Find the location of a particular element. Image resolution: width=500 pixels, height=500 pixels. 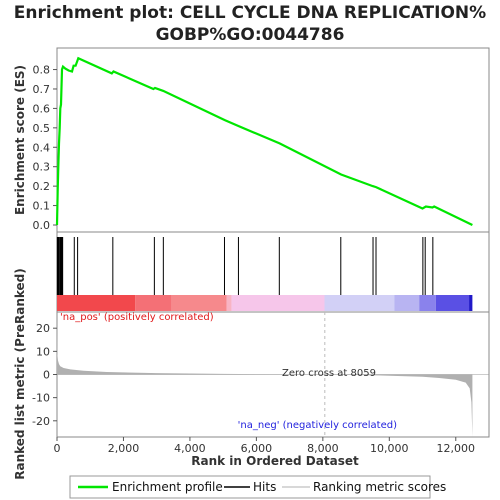

es-ytick-label: 0.8 is located at coordinates (42, 70).